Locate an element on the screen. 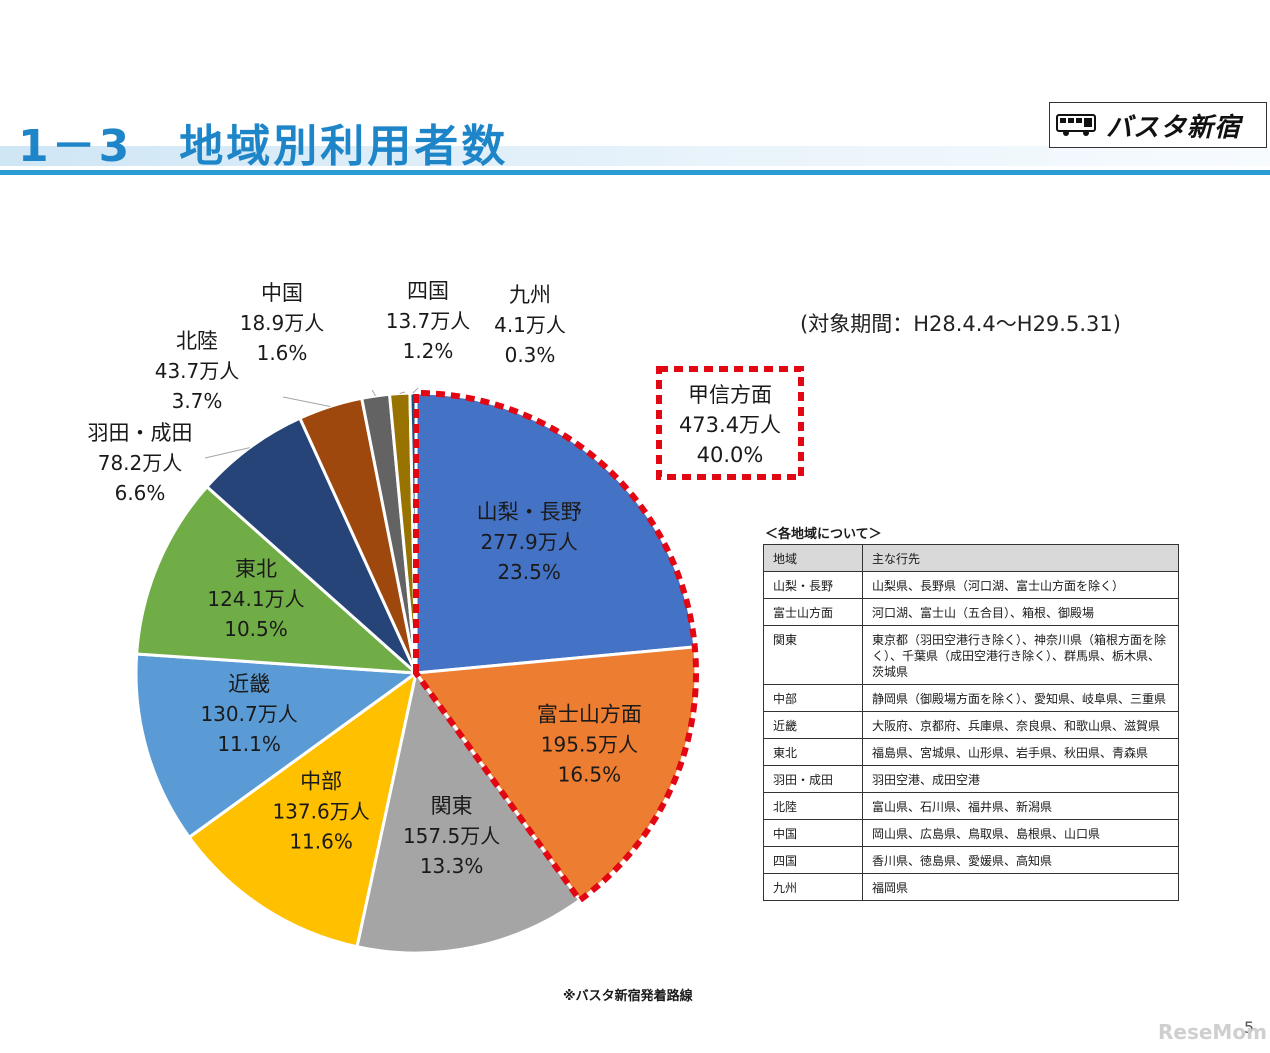 Image resolution: width=1270 pixels, height=1053 pixels. regions-table-caption: ＜各地域について＞ is located at coordinates (823, 534).